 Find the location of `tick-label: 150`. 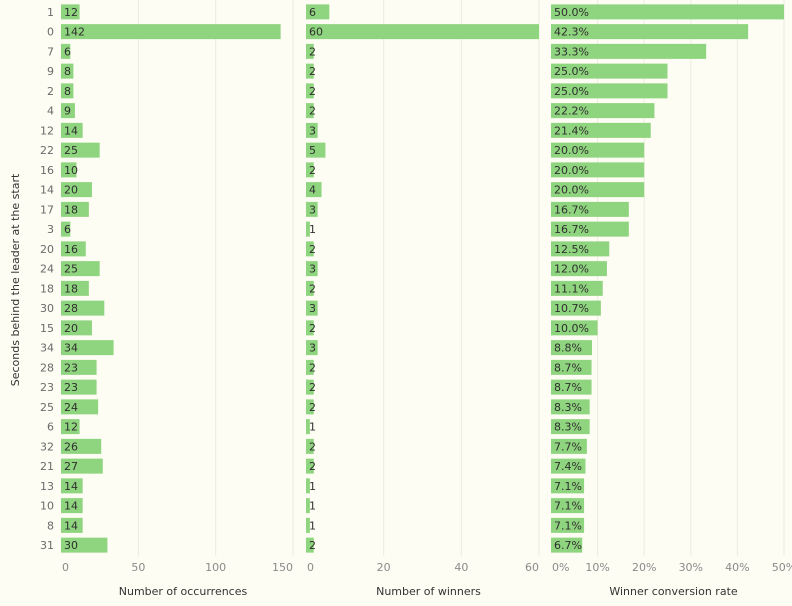

tick-label: 150 is located at coordinates (282, 567).